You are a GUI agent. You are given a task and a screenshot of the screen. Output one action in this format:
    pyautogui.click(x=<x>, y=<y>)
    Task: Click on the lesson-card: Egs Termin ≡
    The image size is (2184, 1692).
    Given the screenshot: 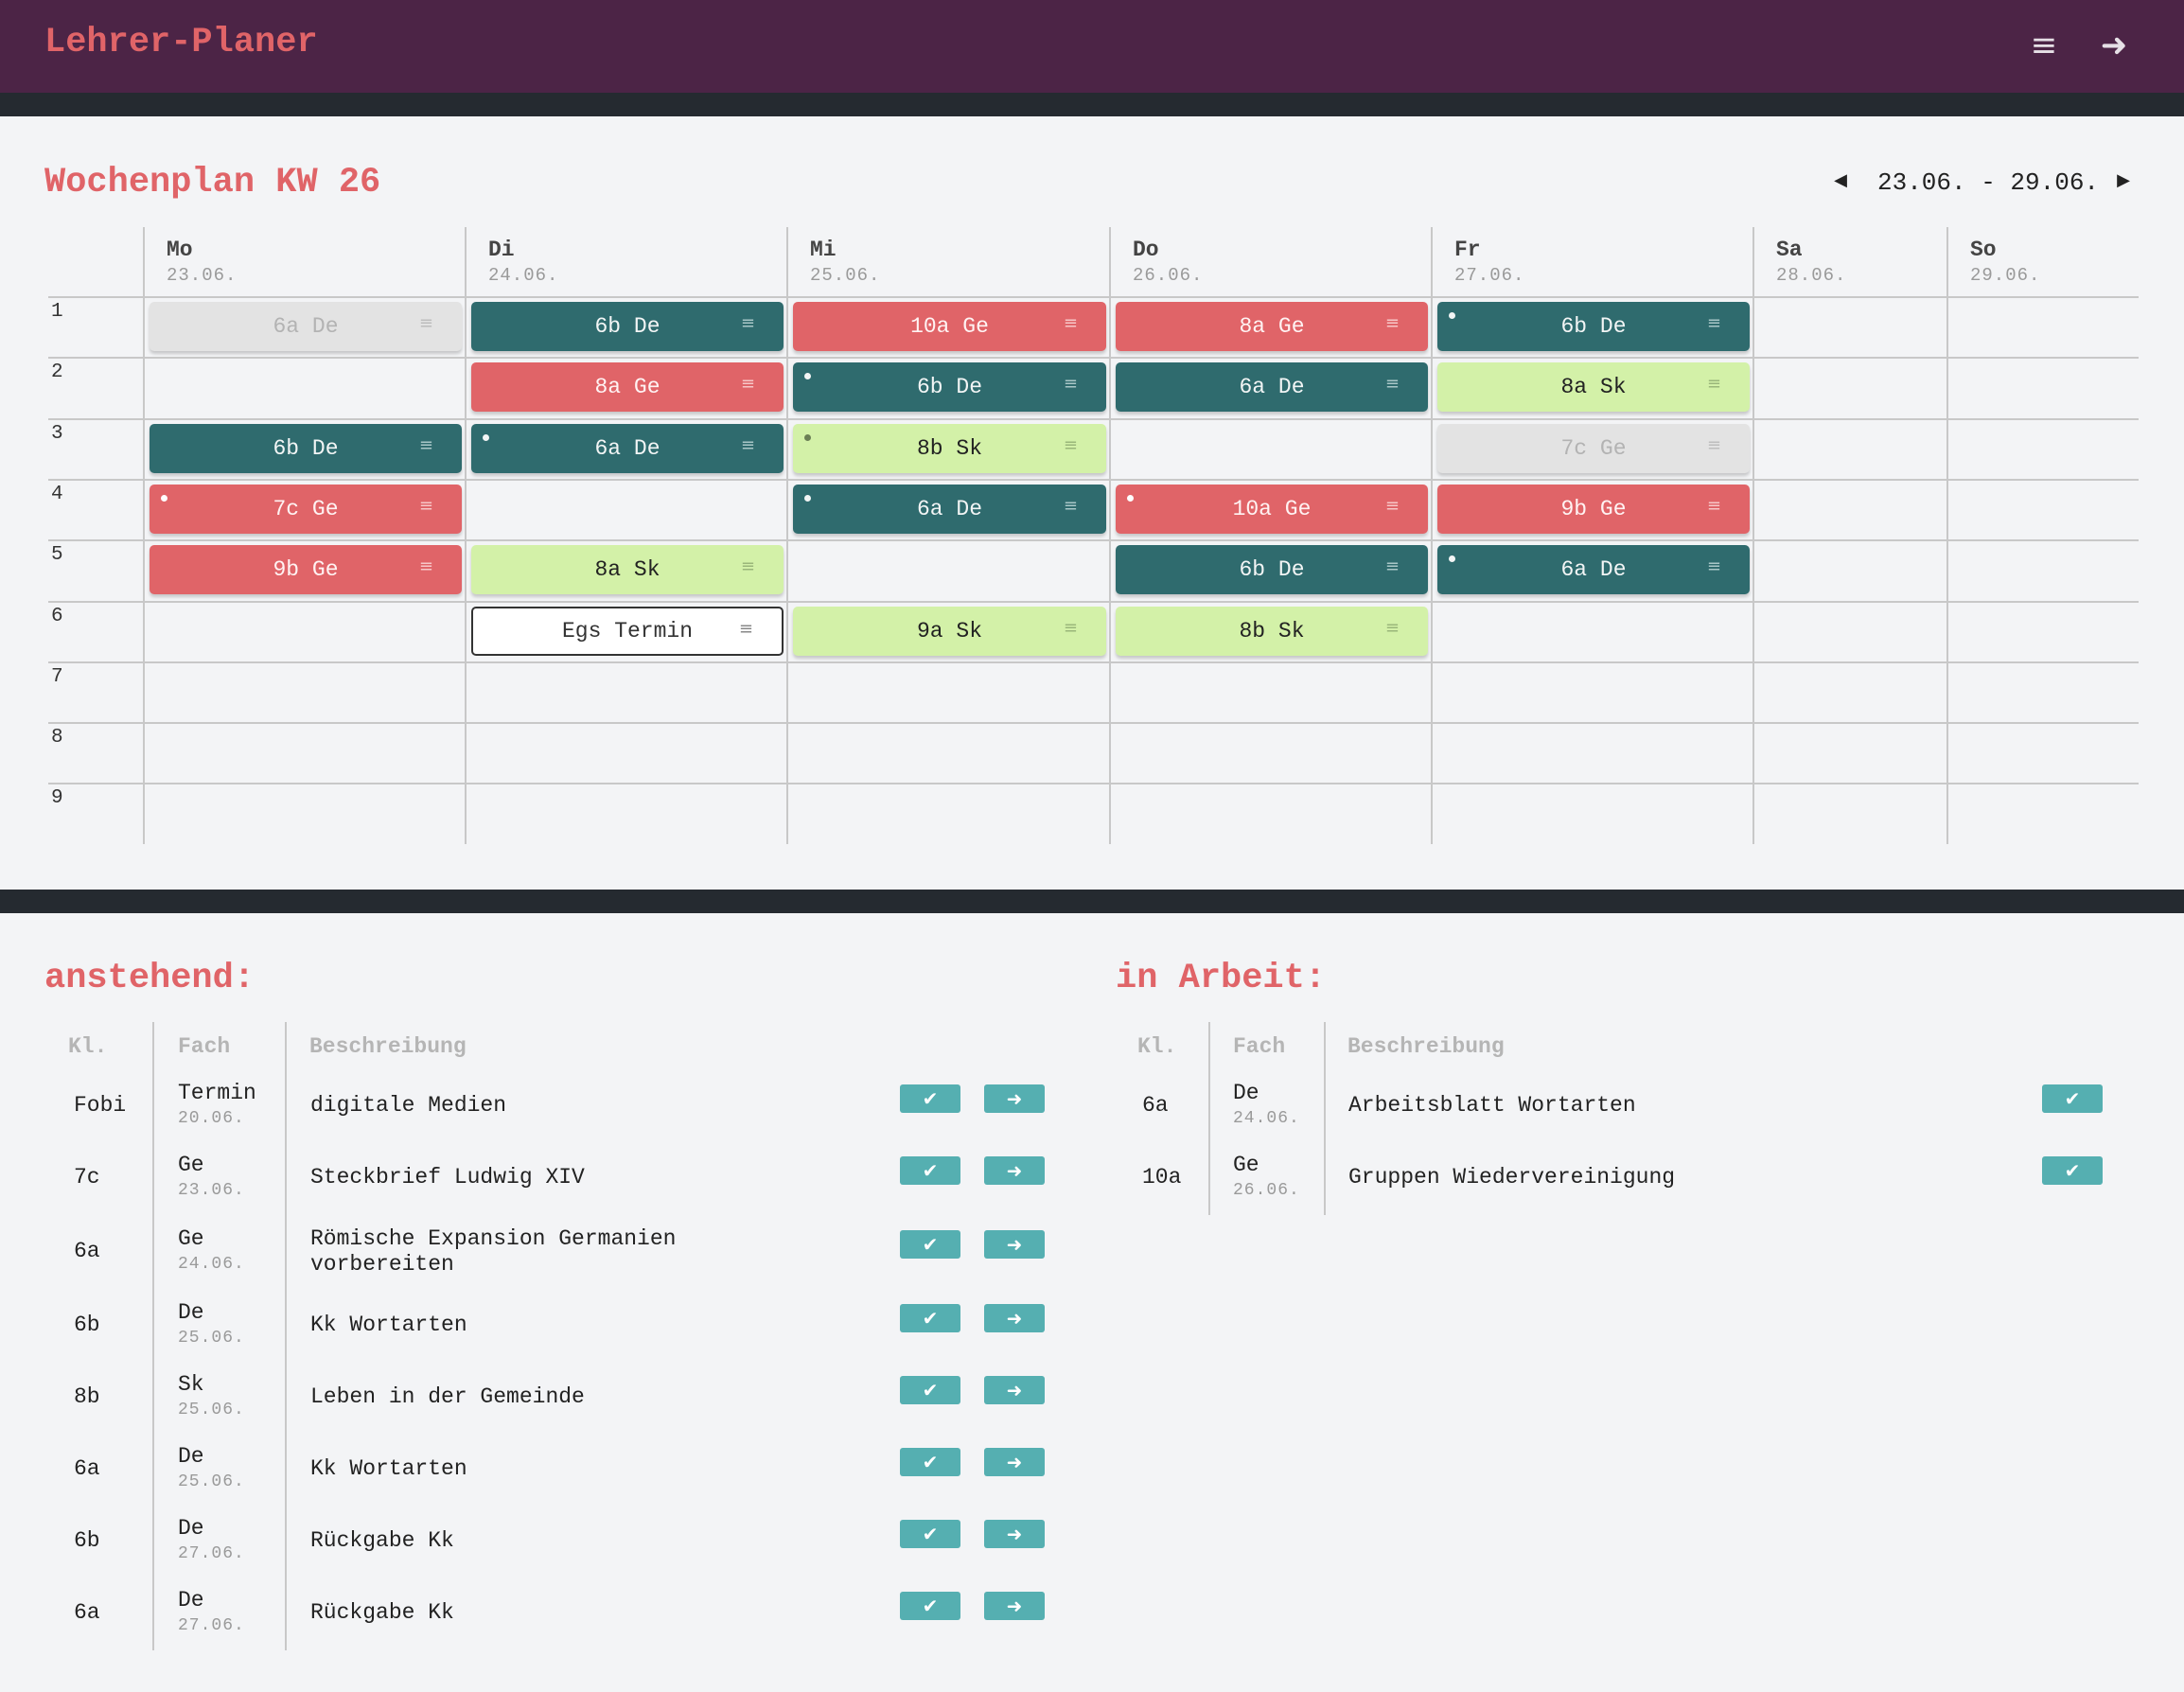 What is the action you would take?
    pyautogui.click(x=627, y=631)
    